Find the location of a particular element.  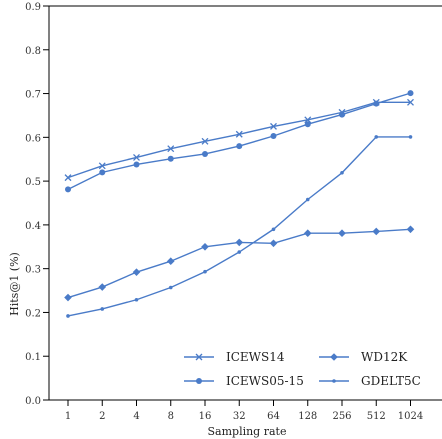

y-tick-label: 0.3 is located at coordinates (33, 270).